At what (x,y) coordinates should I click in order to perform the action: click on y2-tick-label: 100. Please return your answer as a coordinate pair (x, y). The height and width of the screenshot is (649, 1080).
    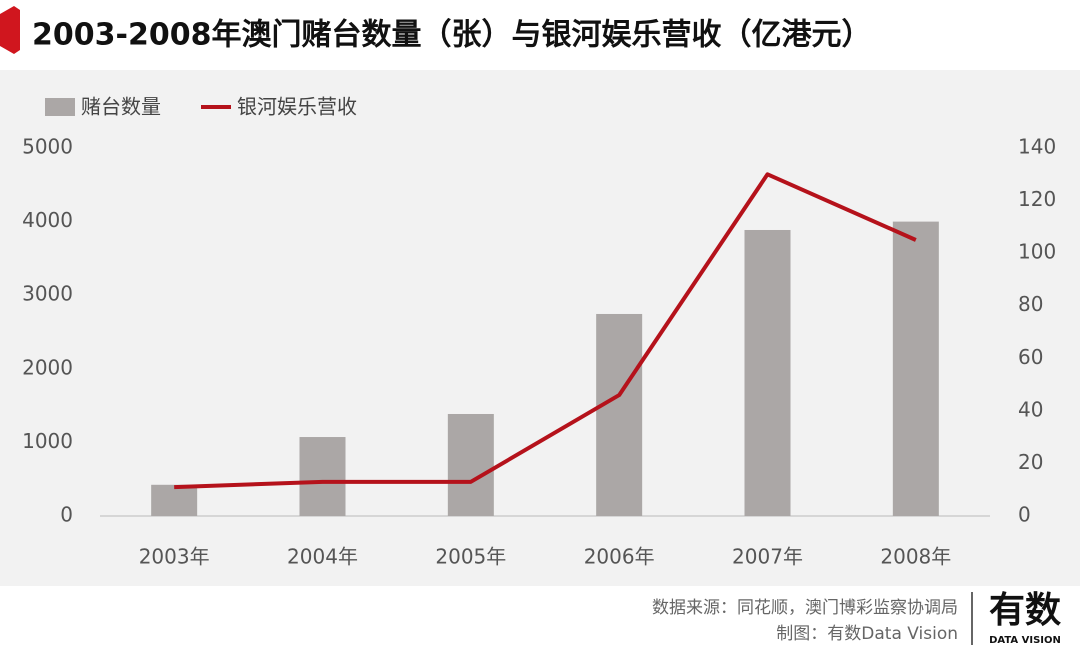
    Looking at the image, I should click on (1037, 252).